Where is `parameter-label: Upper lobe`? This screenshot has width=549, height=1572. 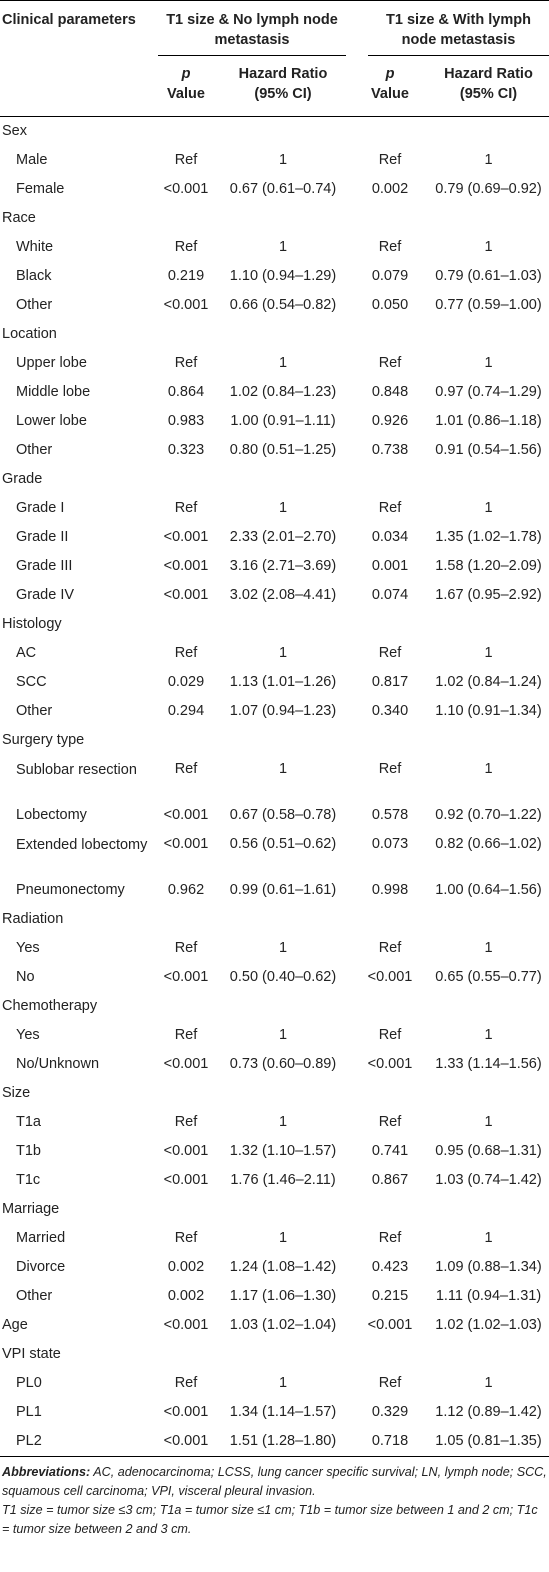
parameter-label: Upper lobe is located at coordinates (51, 363).